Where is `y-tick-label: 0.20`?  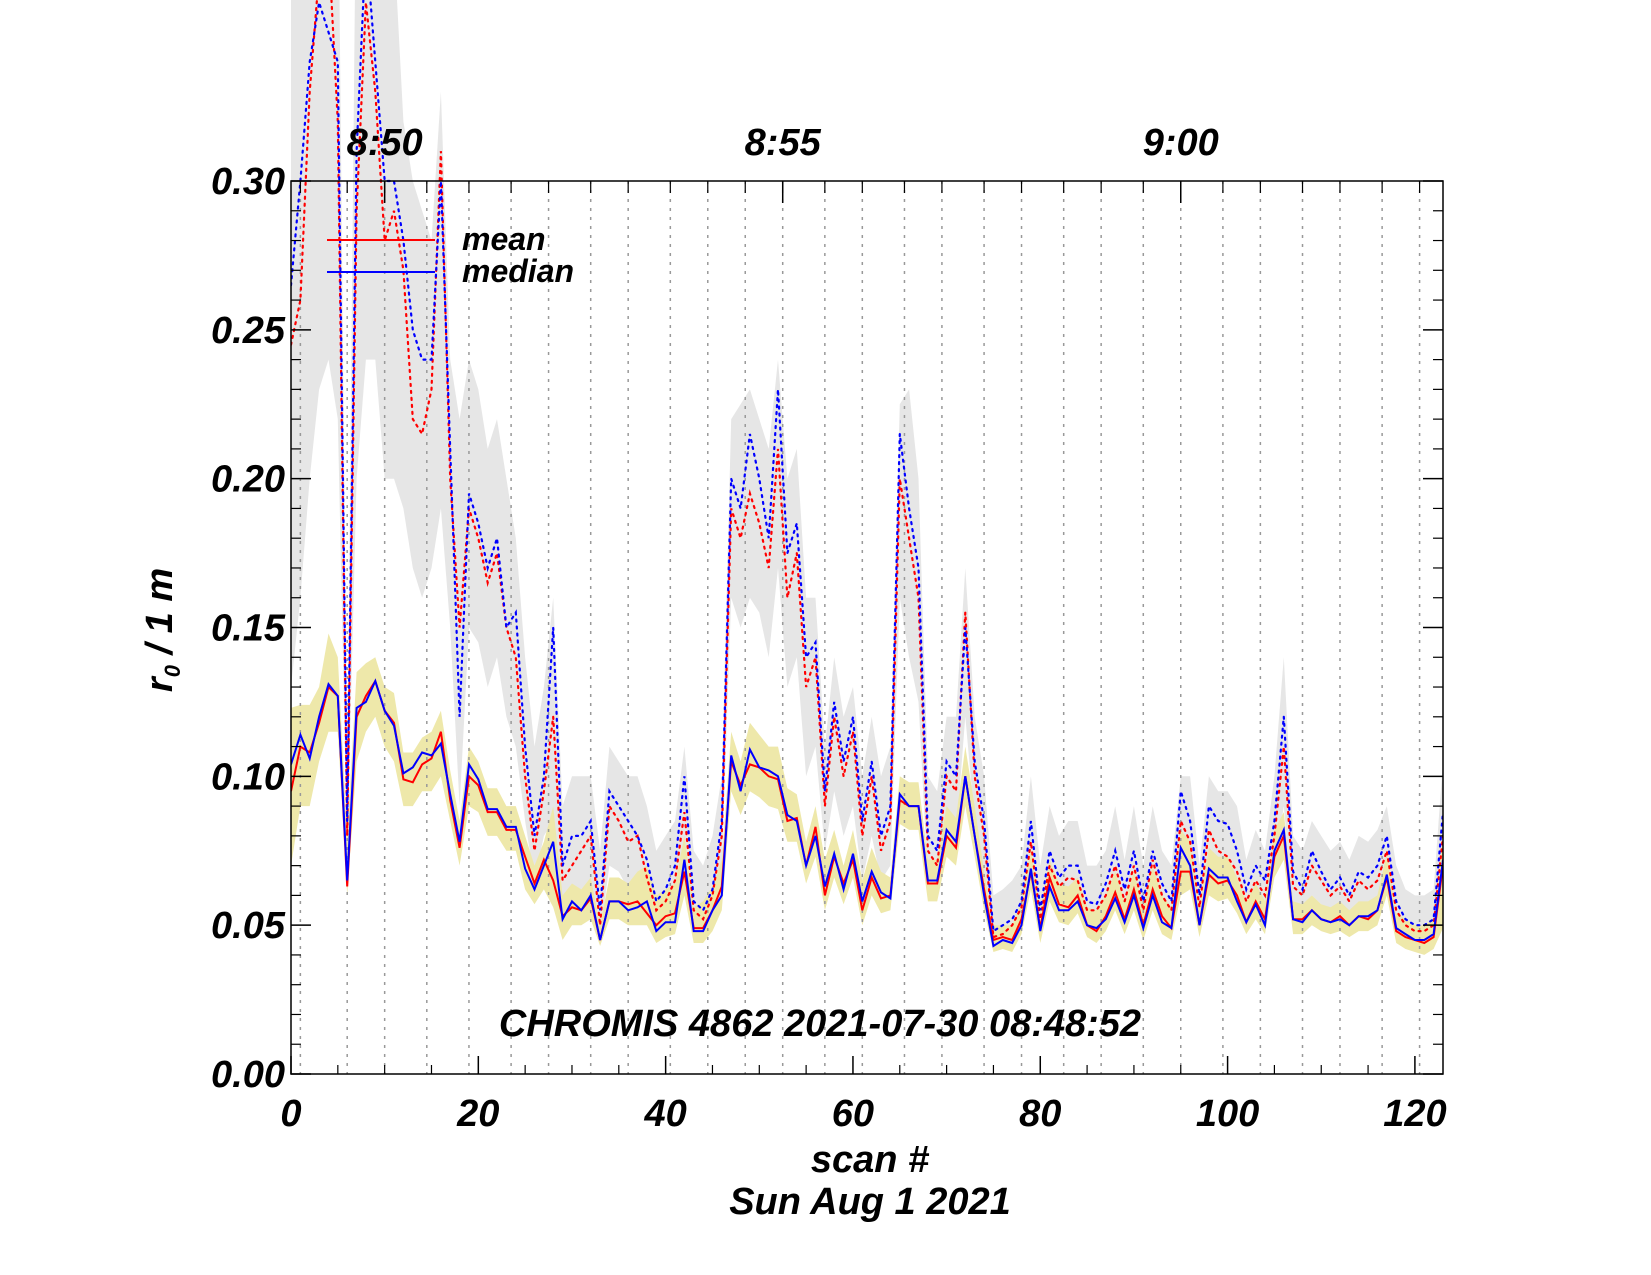 y-tick-label: 0.20 is located at coordinates (248, 480).